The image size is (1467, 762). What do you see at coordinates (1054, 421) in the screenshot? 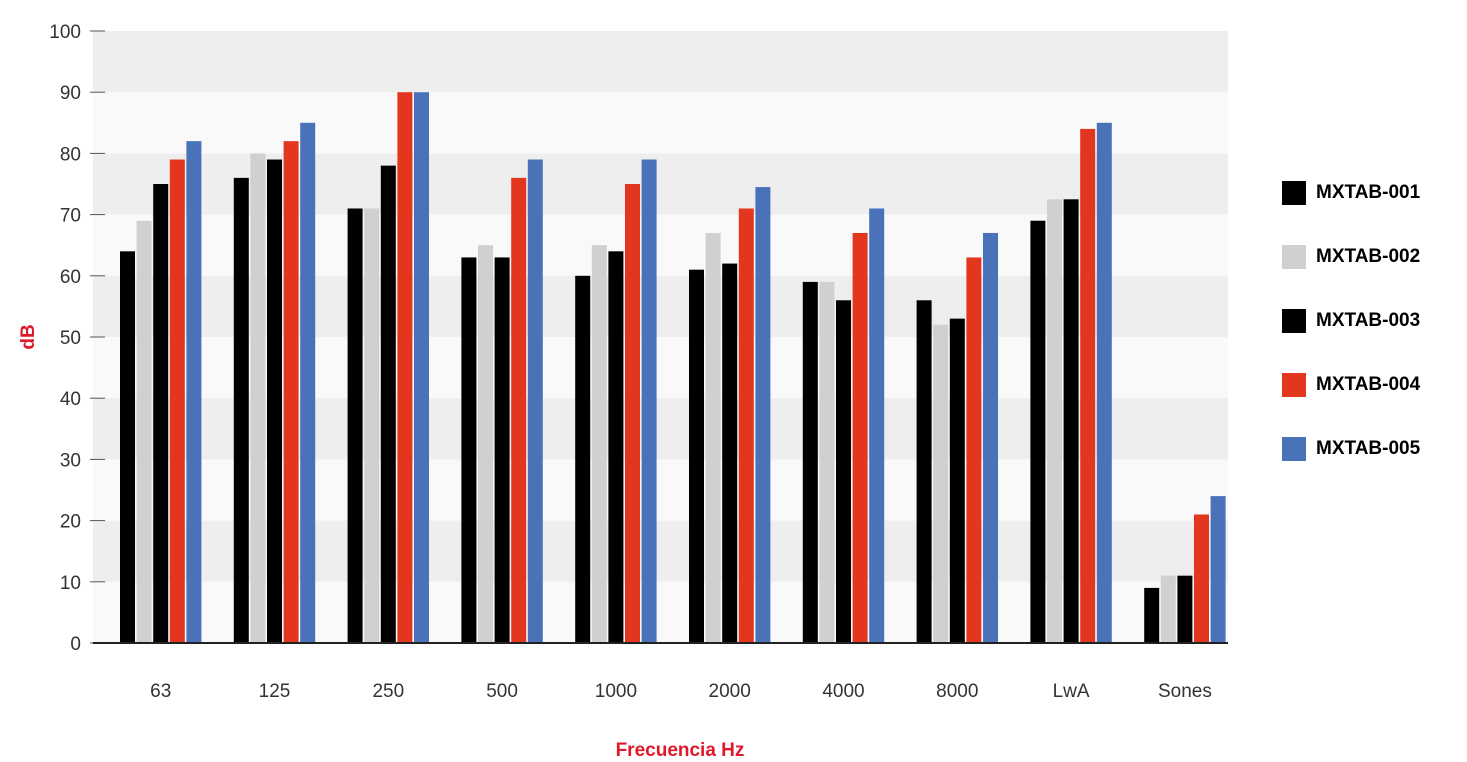
I see `bar-mxtab-002-lwa` at bounding box center [1054, 421].